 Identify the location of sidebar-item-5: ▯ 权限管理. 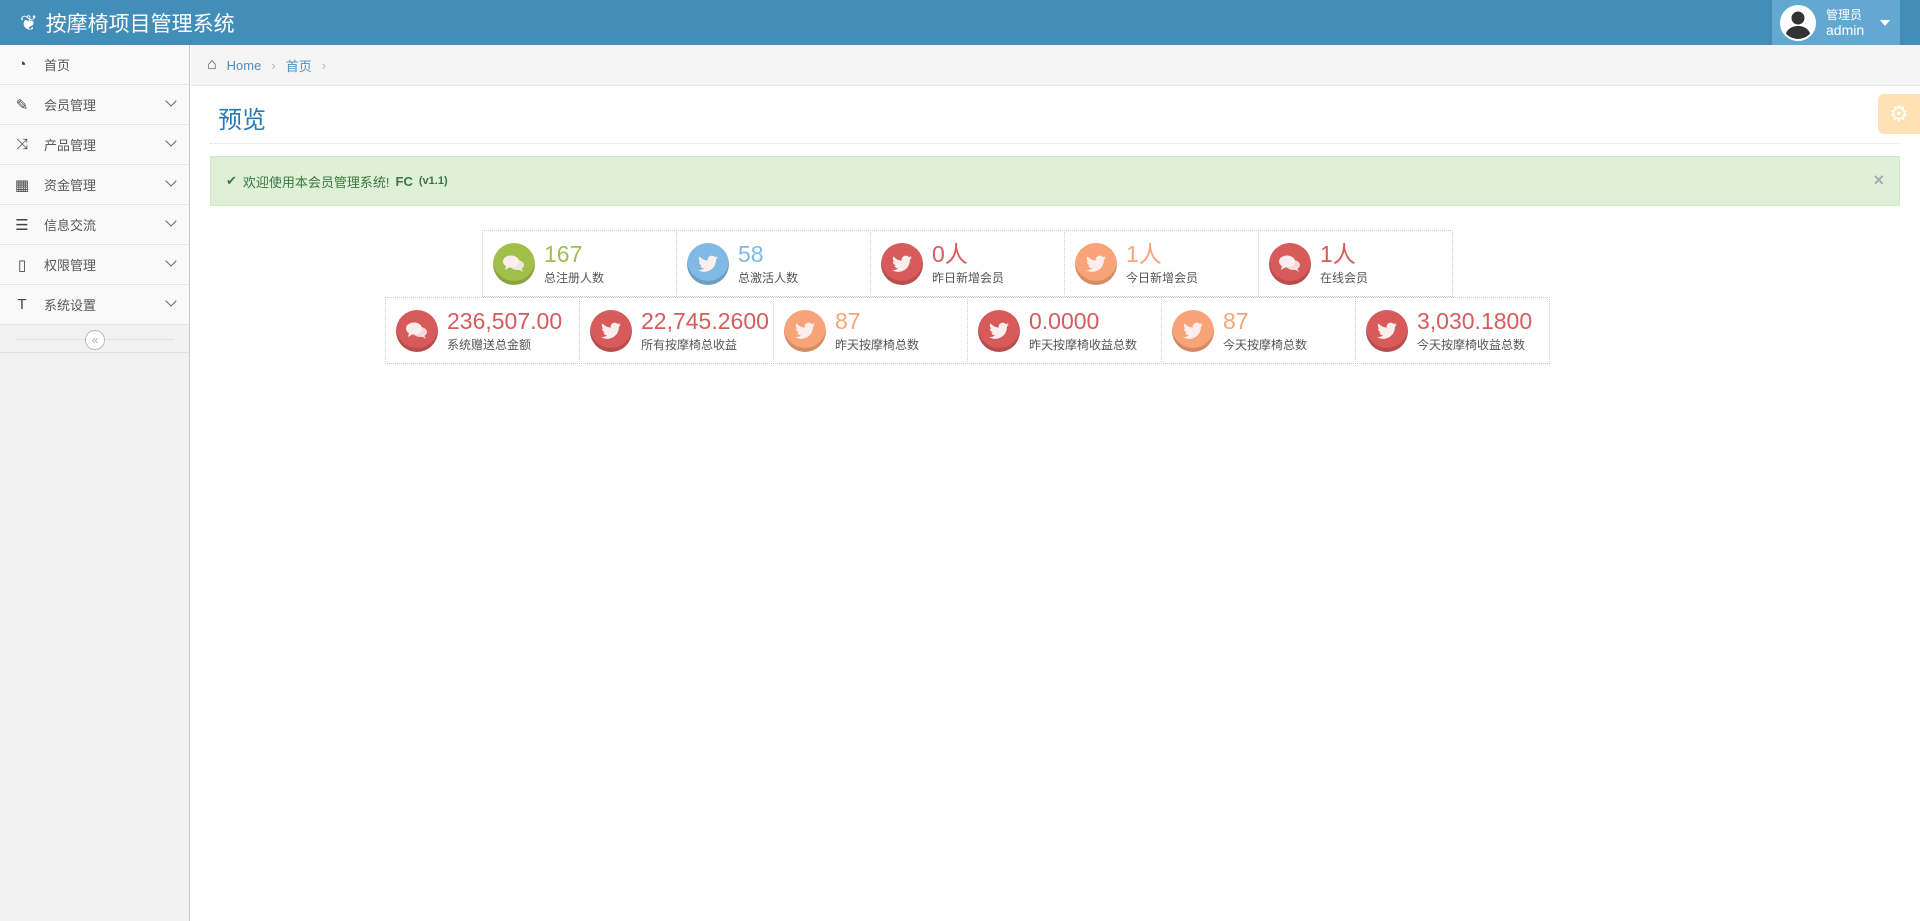
(94, 265).